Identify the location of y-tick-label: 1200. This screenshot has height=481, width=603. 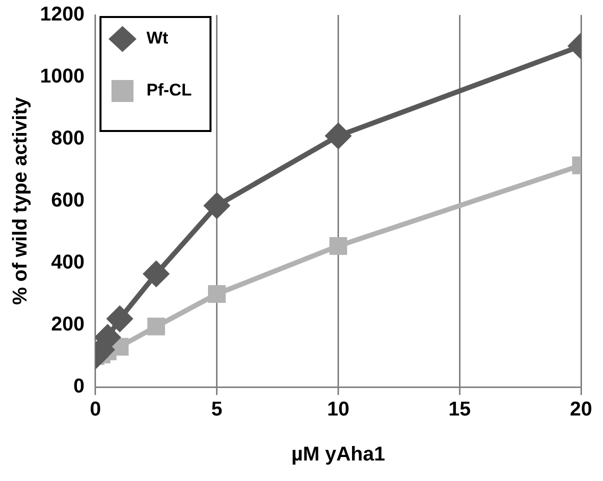
(62, 15).